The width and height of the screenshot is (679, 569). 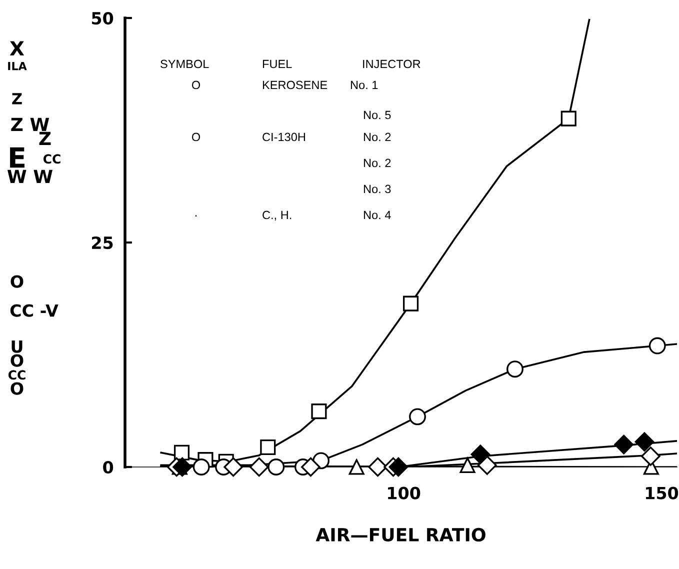 I want to click on y-tick-label: 25, so click(x=102, y=243).